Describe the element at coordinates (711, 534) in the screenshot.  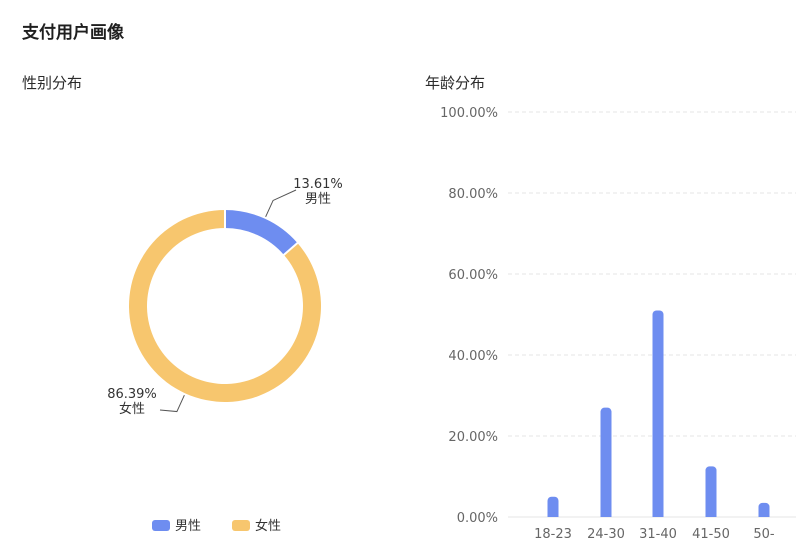
I see `x-tick-label: 41-50` at that location.